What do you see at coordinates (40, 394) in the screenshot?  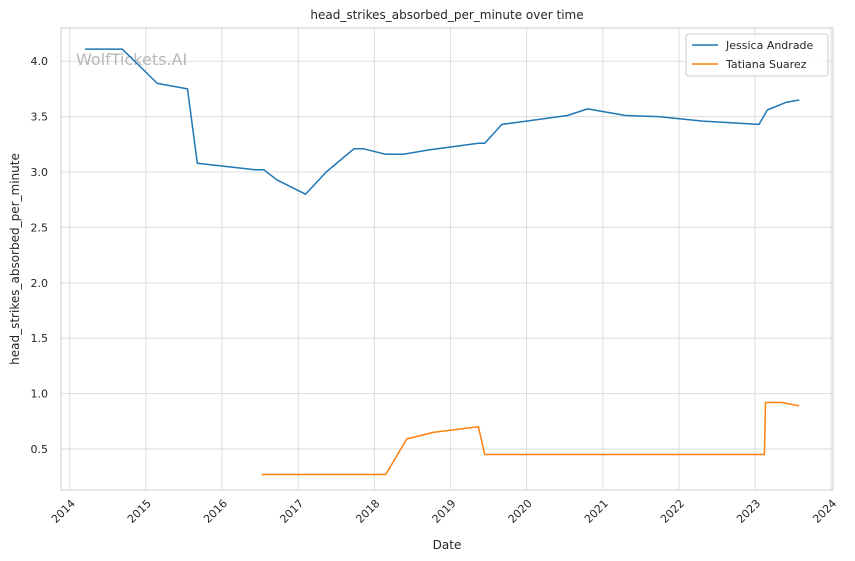 I see `y-tick-label: 1.0` at bounding box center [40, 394].